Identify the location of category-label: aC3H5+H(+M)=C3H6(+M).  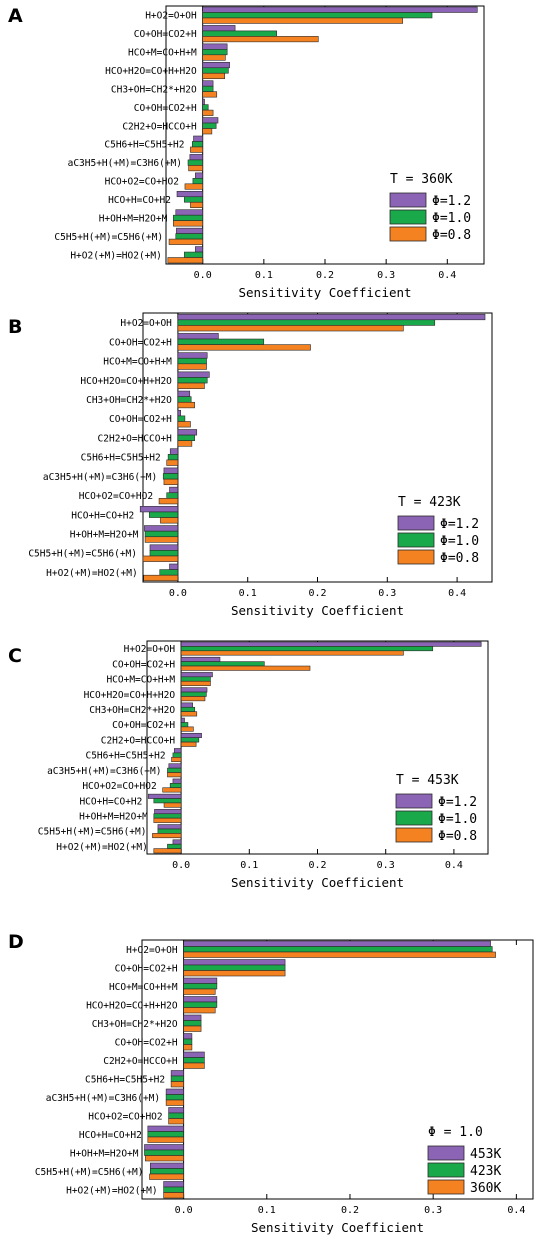
(125, 163).